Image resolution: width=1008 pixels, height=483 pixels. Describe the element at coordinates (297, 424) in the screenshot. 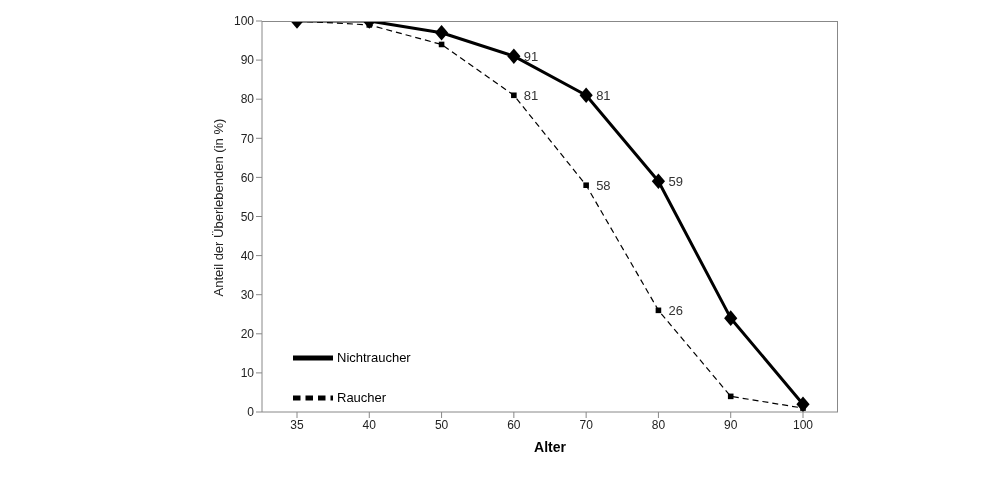

I see `x-tick-label: 35` at that location.